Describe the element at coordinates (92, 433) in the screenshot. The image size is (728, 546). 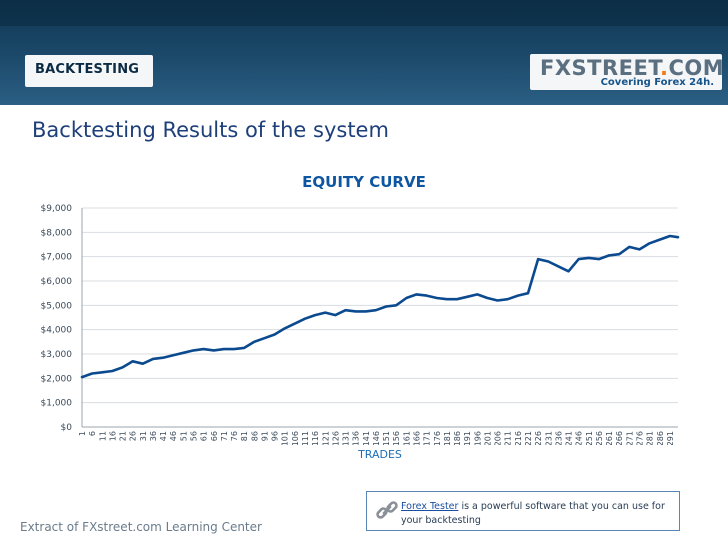
I see `x-tick-label: 6` at that location.